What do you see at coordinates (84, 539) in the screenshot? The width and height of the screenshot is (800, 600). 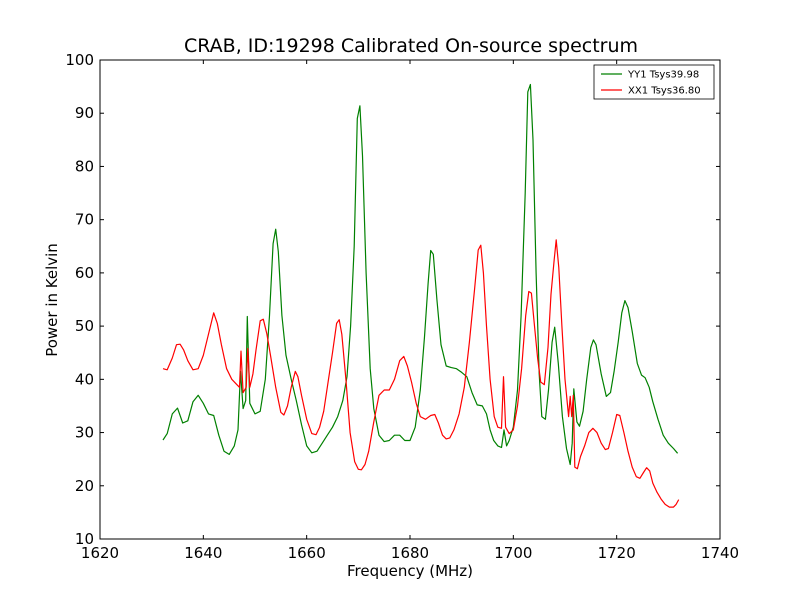 I see `y-tick-label: 10` at bounding box center [84, 539].